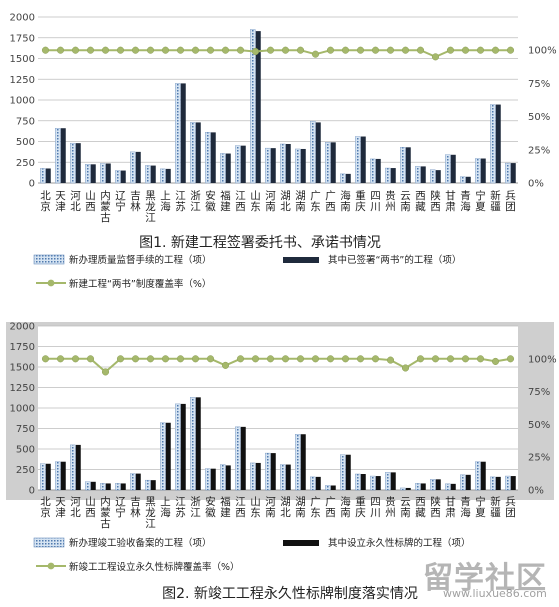  What do you see at coordinates (140, 260) in the screenshot?
I see `chart-1-legend-label-bar1: 新办理质量监督手续的工程（项）` at bounding box center [140, 260].